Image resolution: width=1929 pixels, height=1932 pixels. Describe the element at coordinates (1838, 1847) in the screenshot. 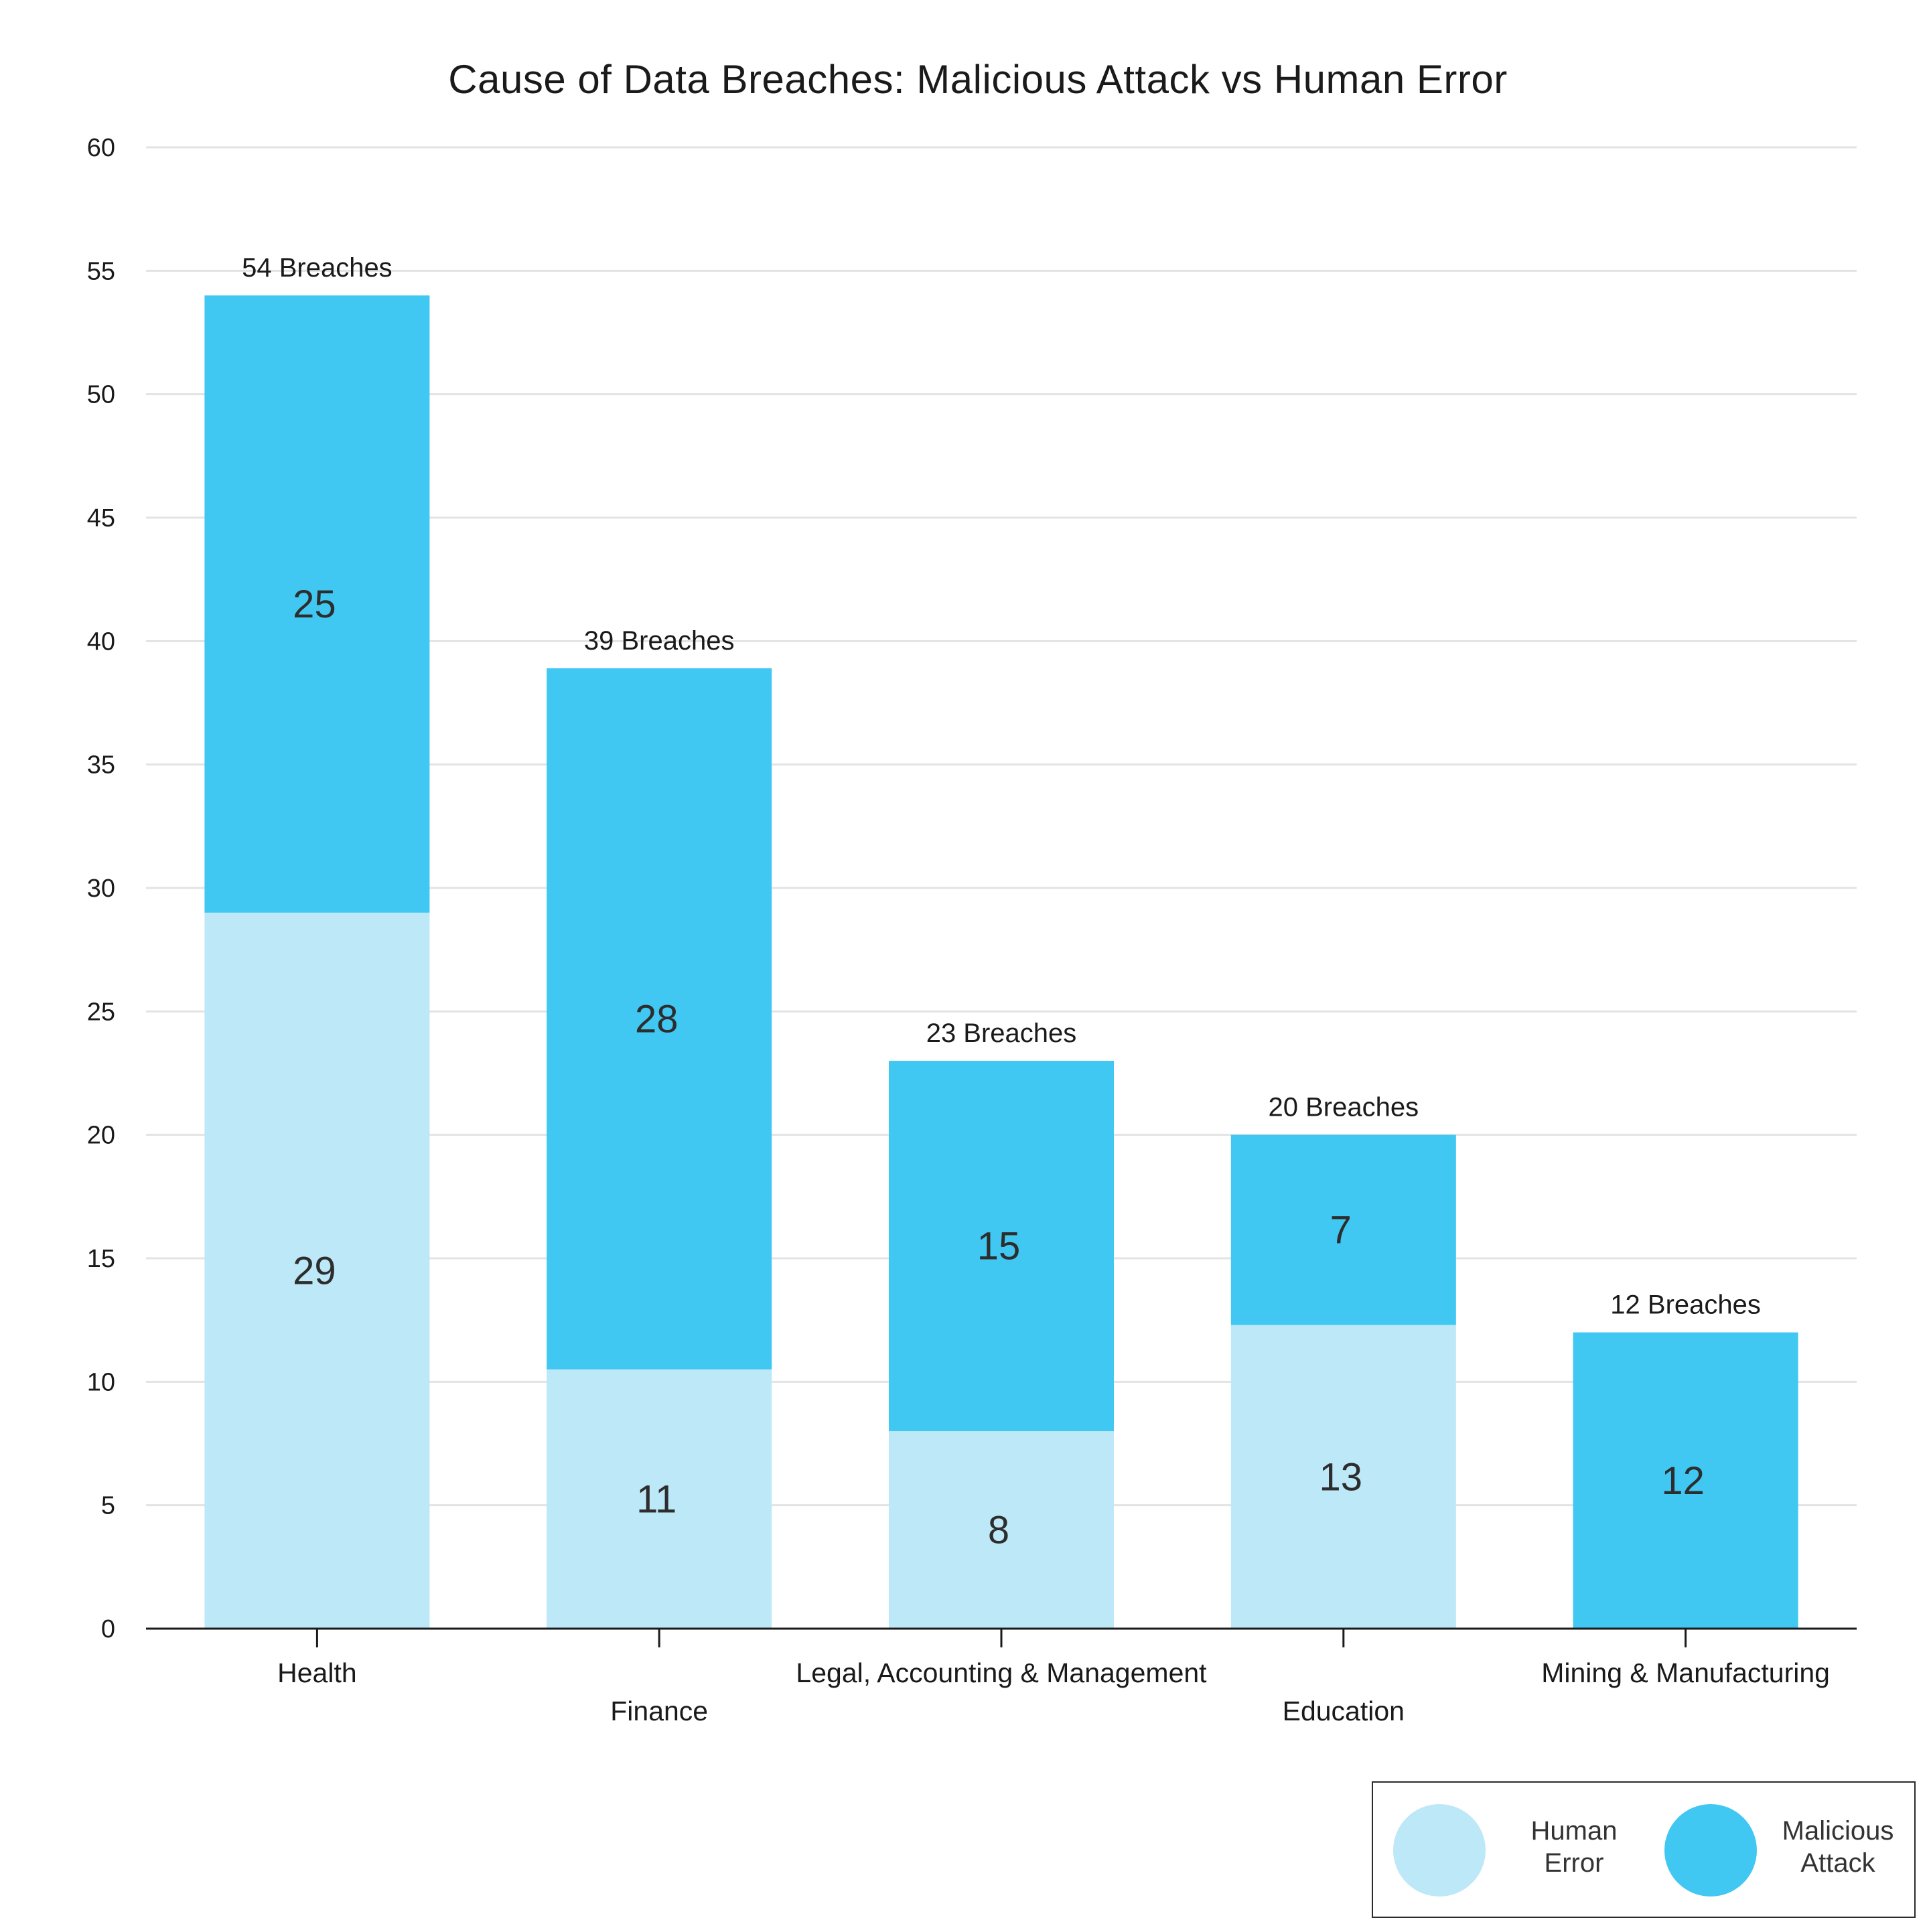

I see `legend-label-malicious-attack: Malicious Attack` at that location.